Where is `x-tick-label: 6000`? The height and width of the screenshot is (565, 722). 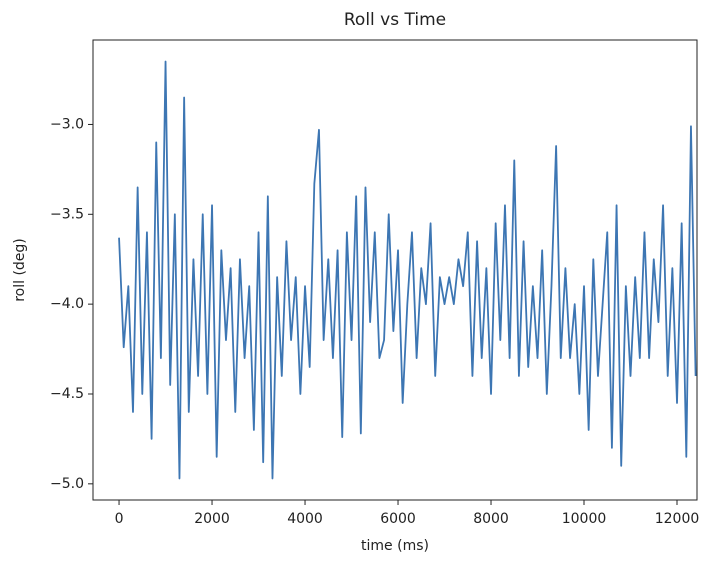 x-tick-label: 6000 is located at coordinates (398, 519).